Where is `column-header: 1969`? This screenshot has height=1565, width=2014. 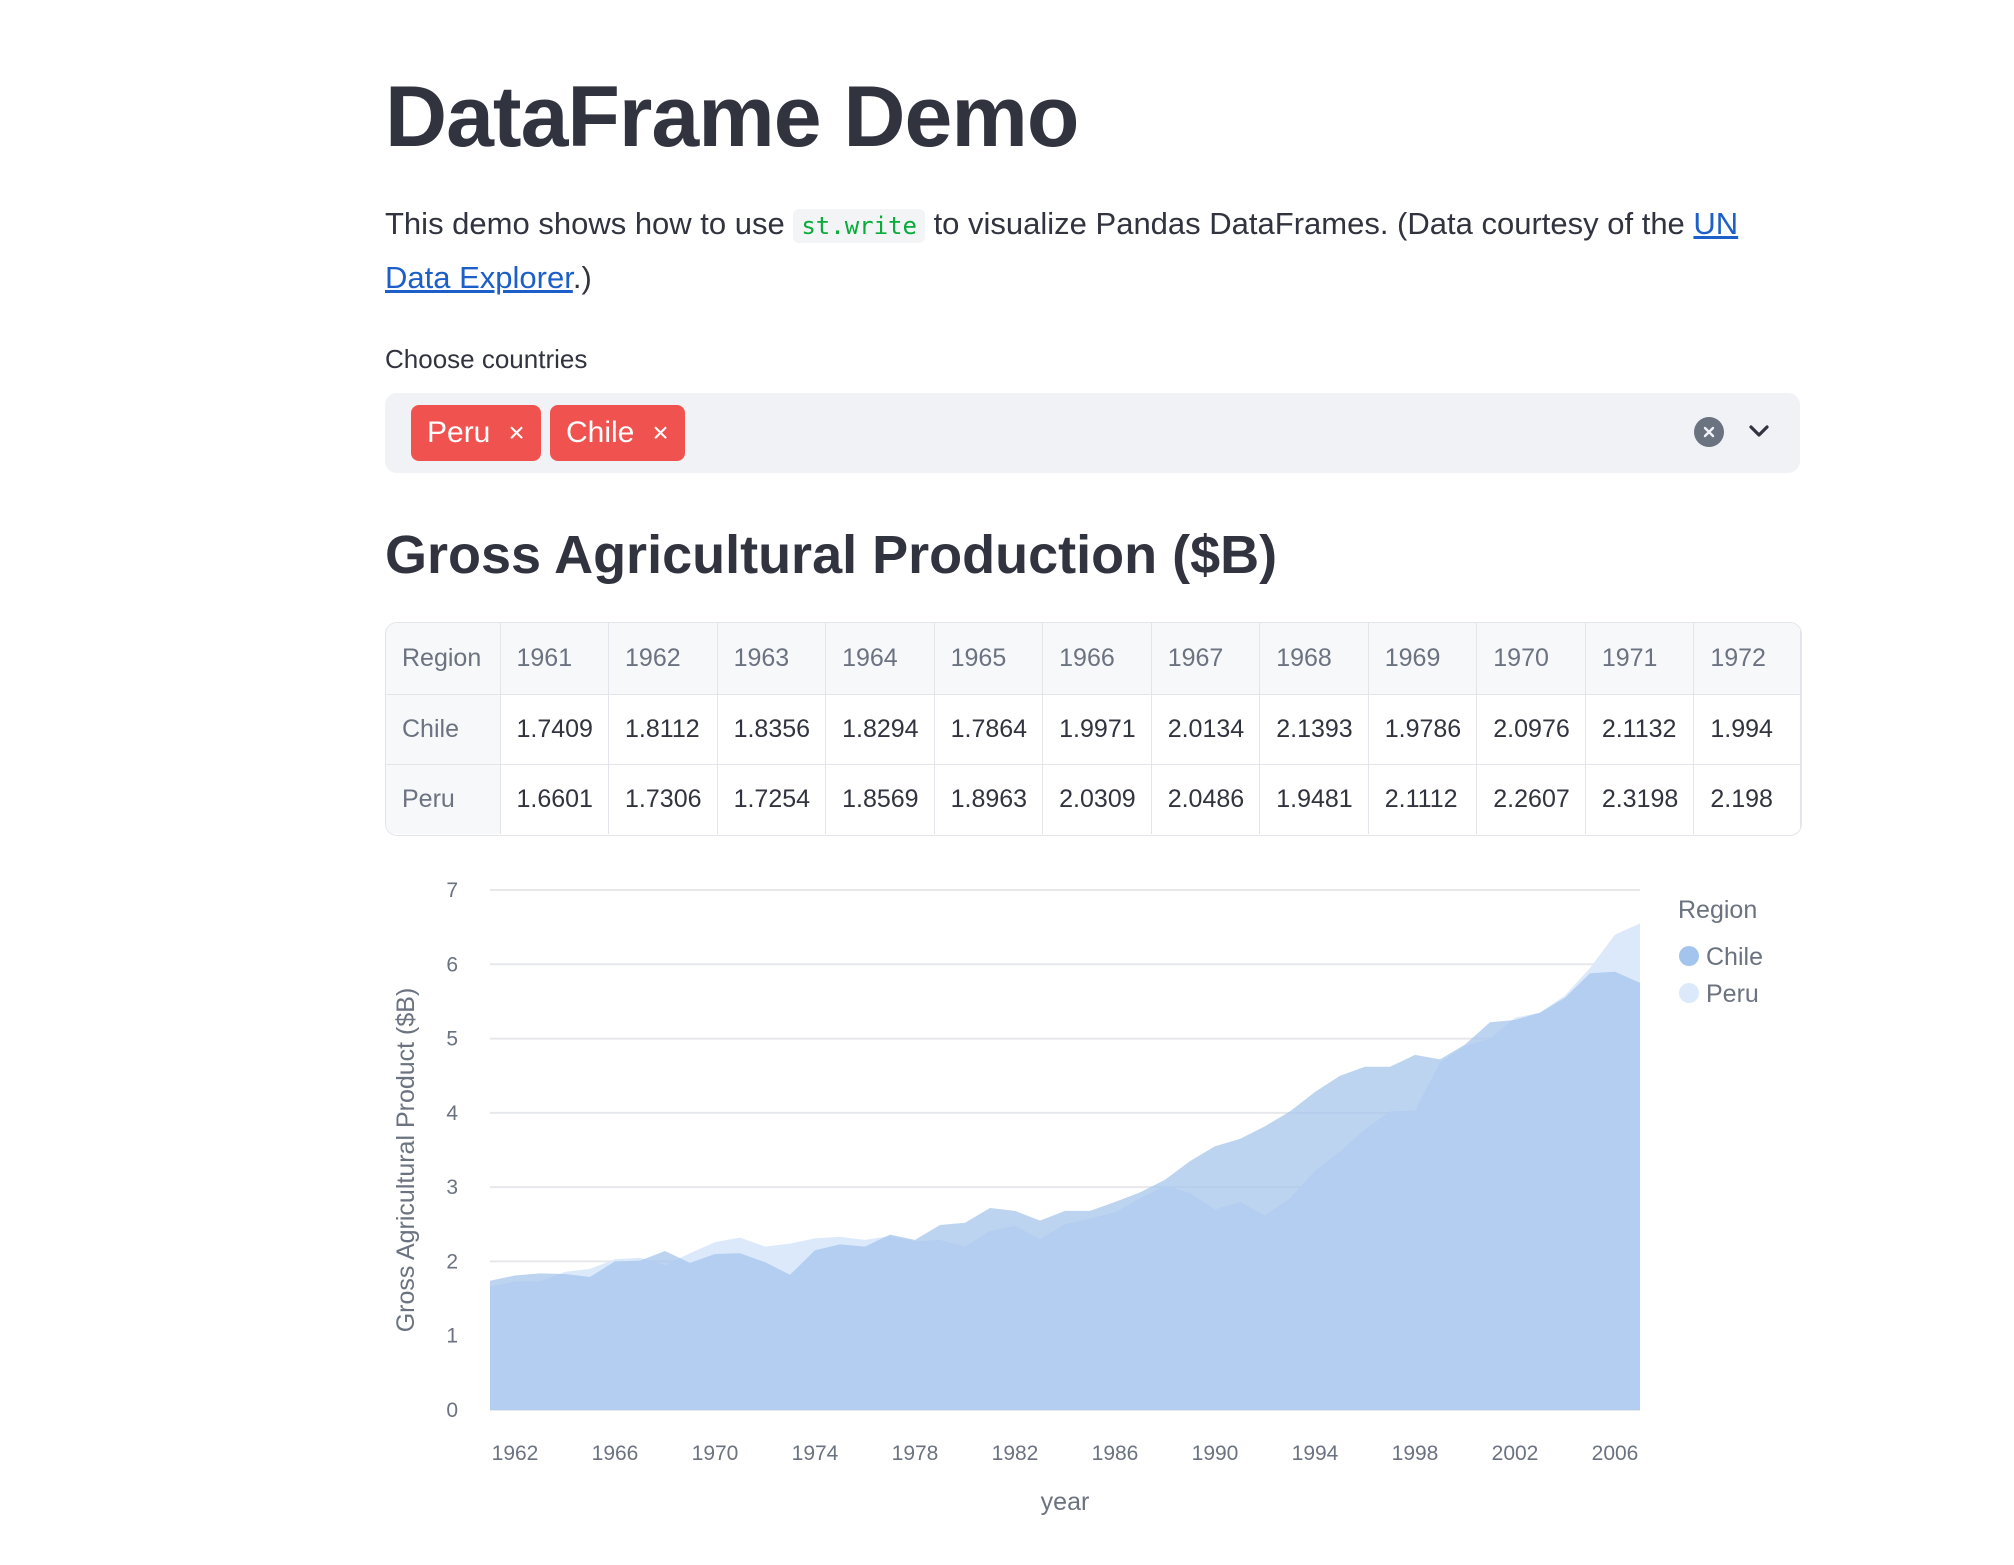 column-header: 1969 is located at coordinates (1423, 659).